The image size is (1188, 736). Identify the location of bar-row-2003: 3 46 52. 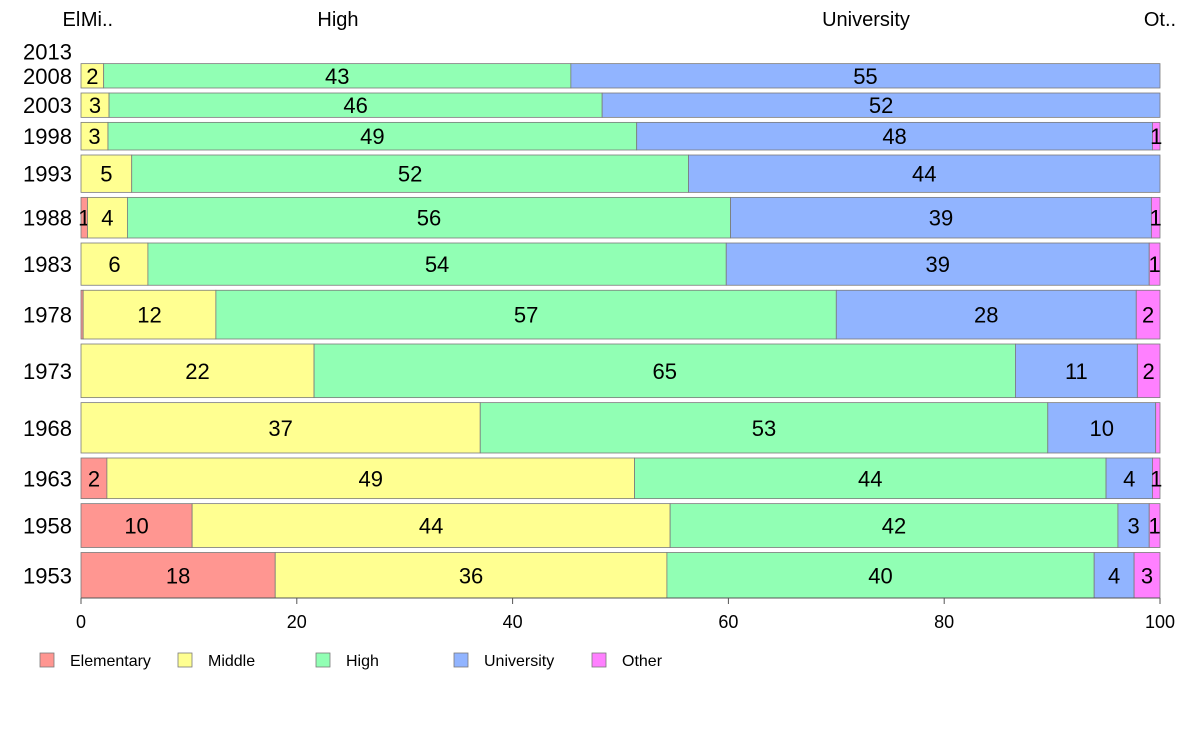
(620, 105).